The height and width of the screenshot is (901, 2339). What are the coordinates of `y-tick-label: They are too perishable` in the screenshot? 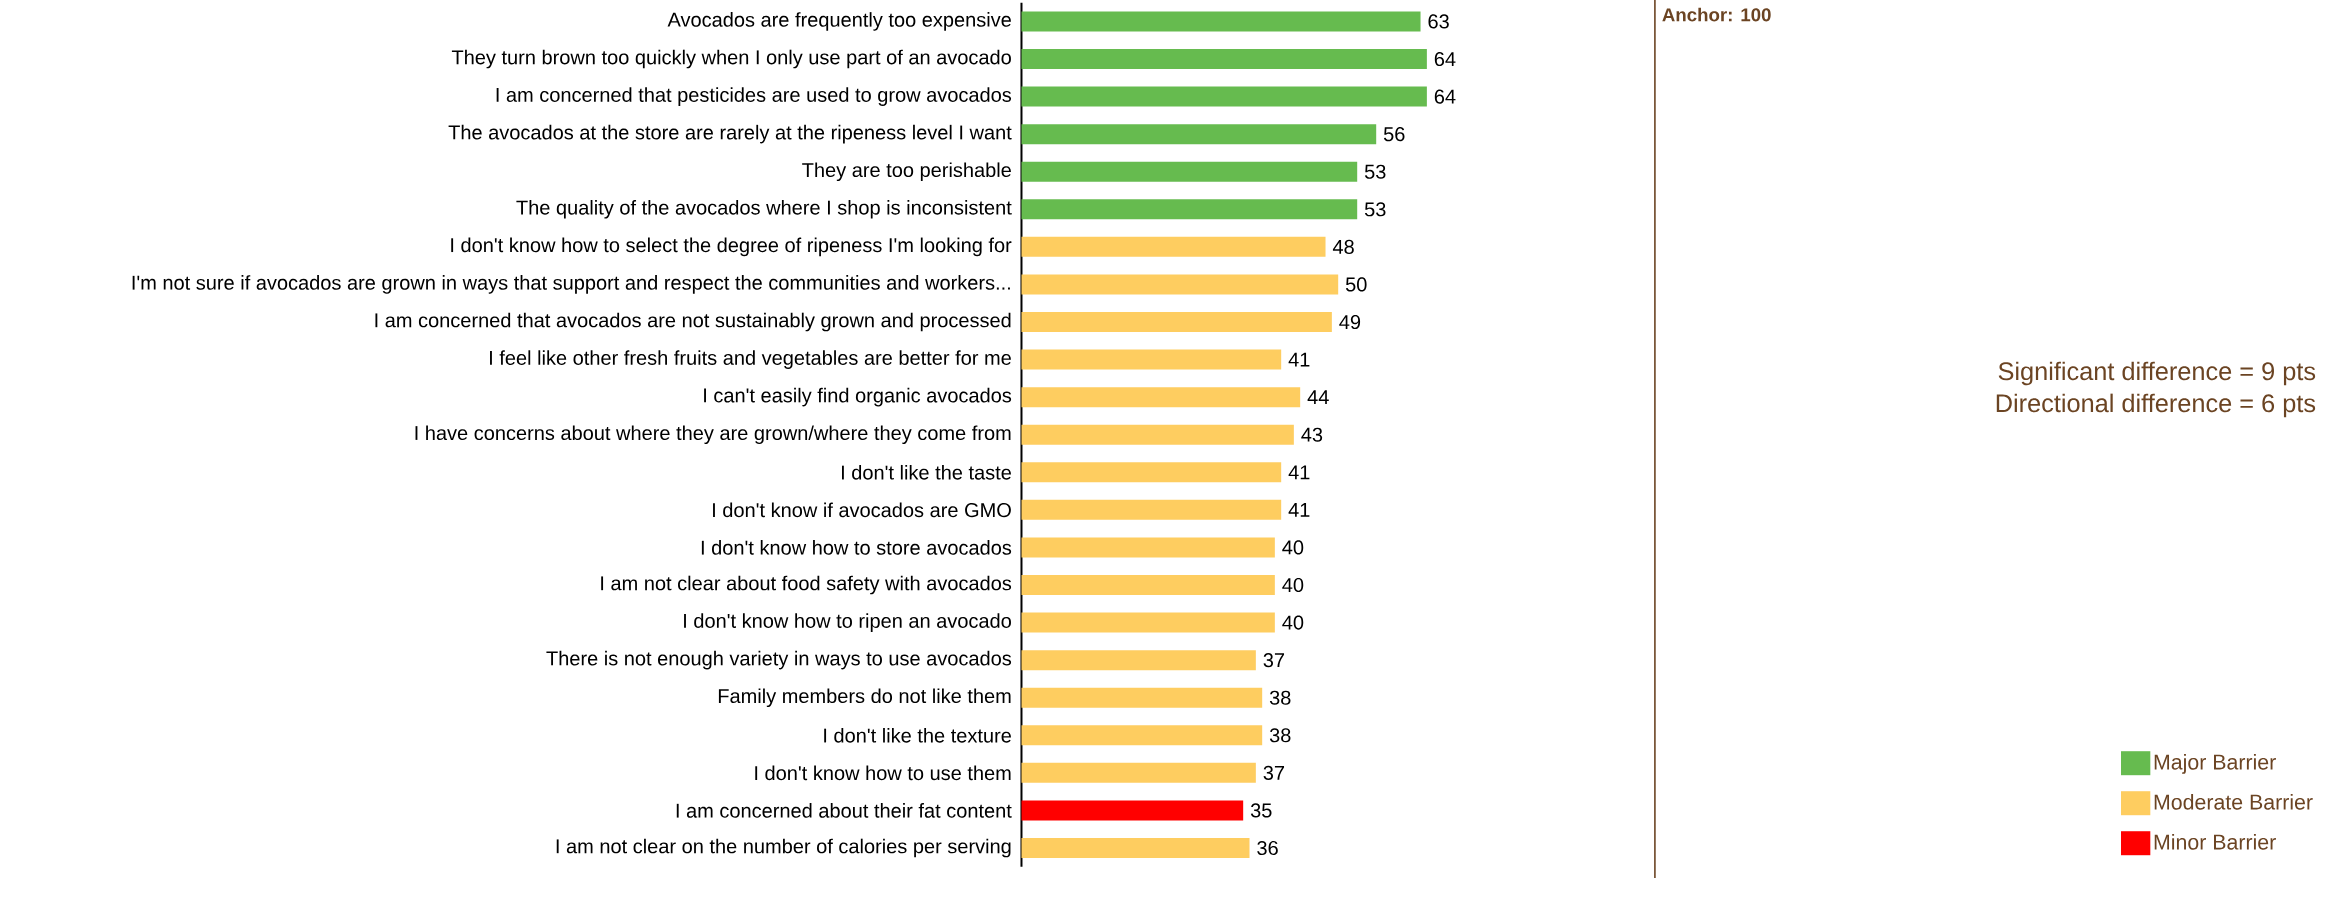 It's located at (906, 171).